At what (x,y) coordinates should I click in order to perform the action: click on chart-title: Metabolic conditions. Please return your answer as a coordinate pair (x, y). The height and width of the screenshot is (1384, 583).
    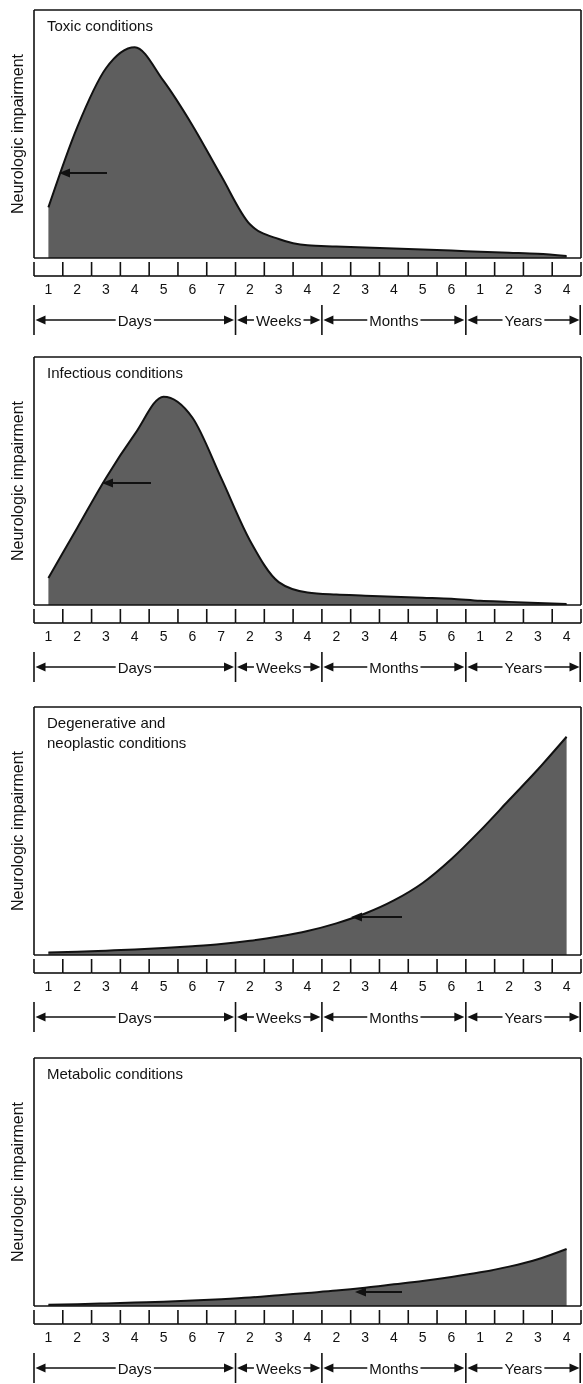
    Looking at the image, I should click on (115, 1074).